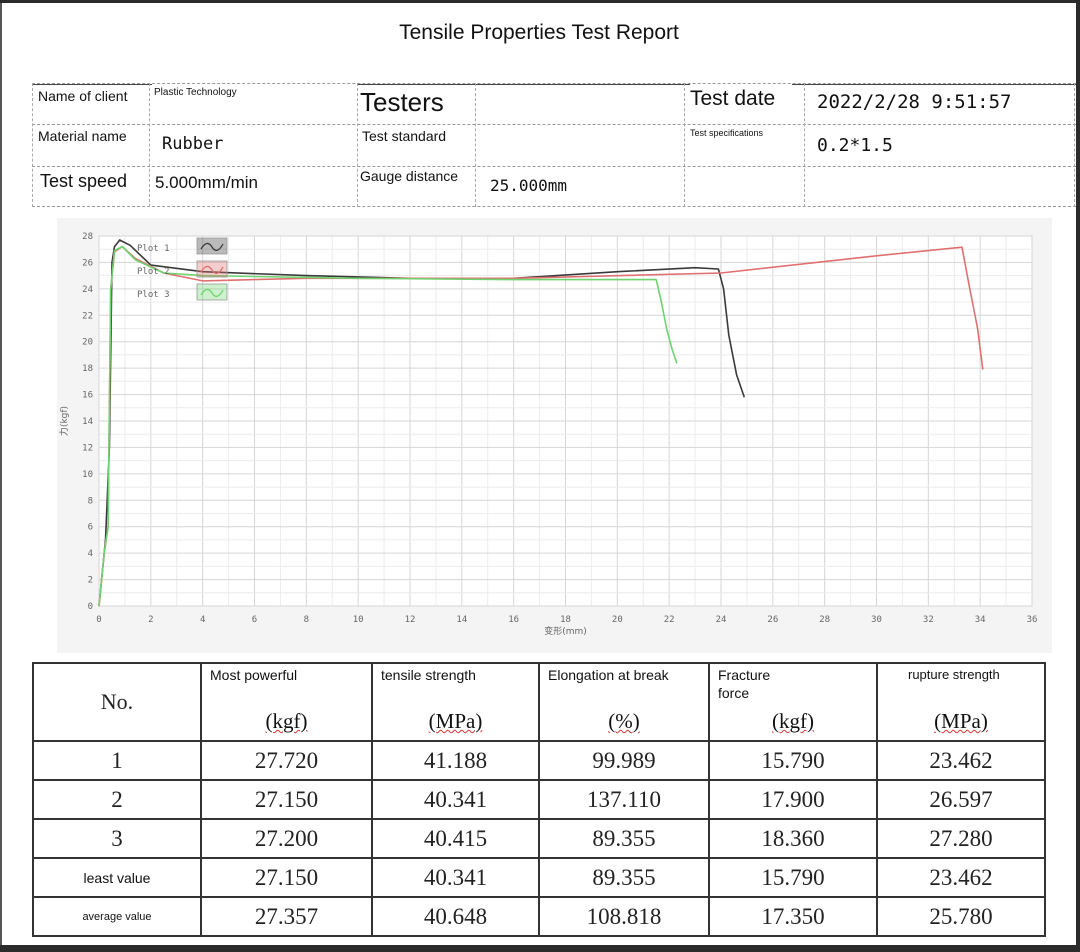 Image resolution: width=1080 pixels, height=952 pixels. I want to click on table-row: 1 27.720 41.188 99.989 15.790 23.462, so click(539, 760).